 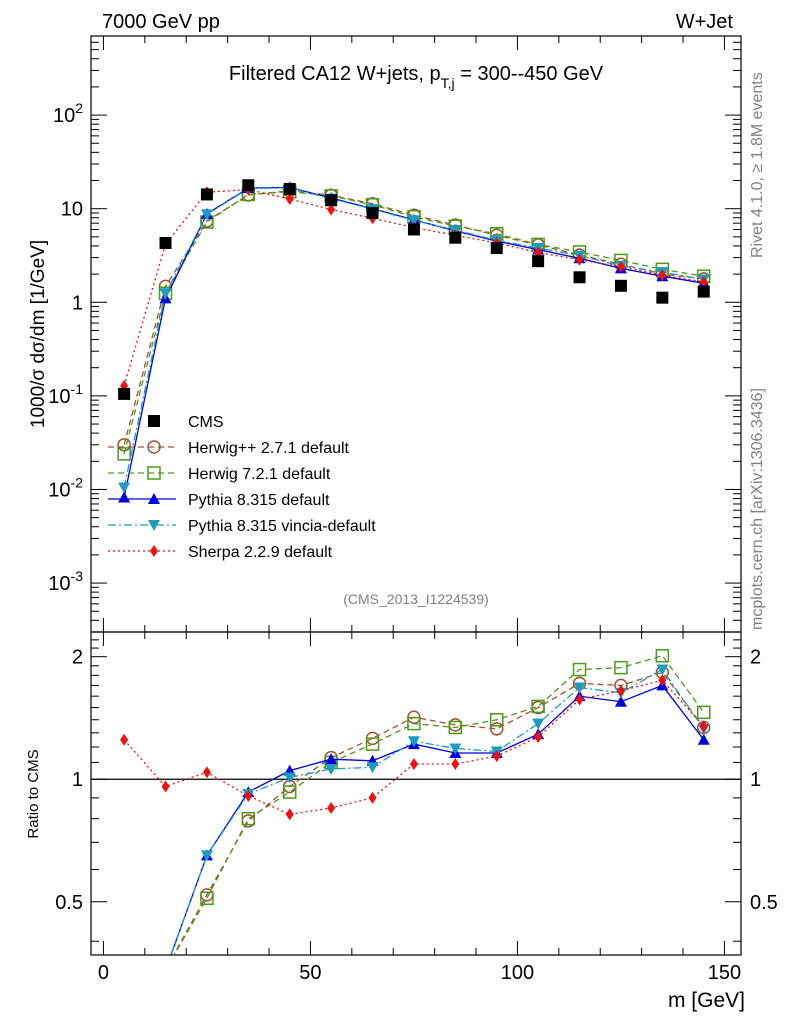 What do you see at coordinates (77, 658) in the screenshot?
I see `ratio-tick-label-left: 2` at bounding box center [77, 658].